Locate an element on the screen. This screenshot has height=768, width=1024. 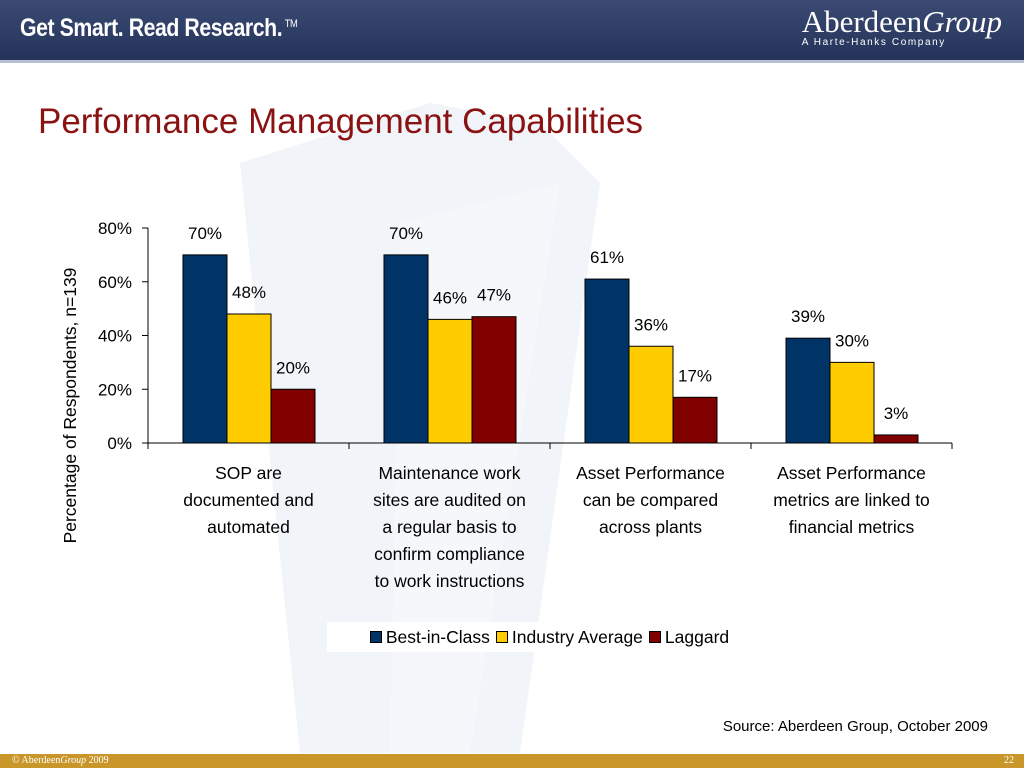
data-label: 61% is located at coordinates (607, 257).